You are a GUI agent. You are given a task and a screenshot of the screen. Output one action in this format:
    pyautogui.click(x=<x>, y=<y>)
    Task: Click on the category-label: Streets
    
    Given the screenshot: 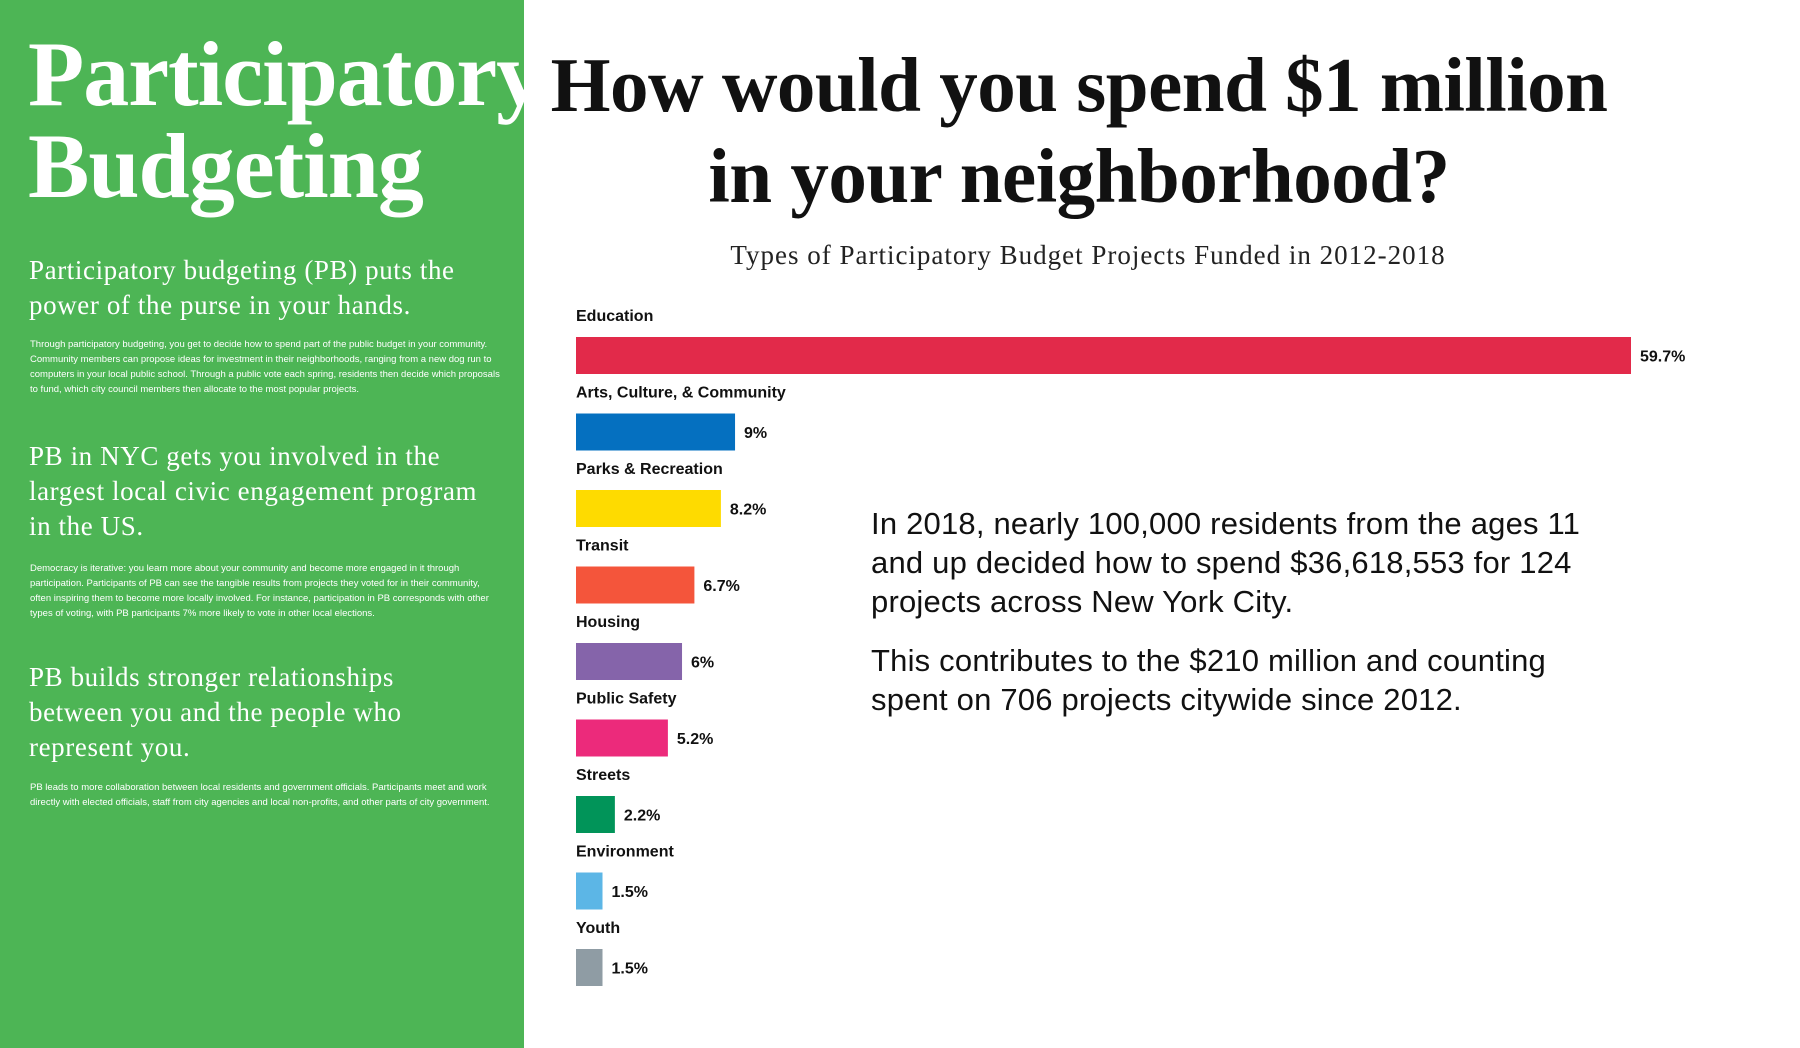 What is the action you would take?
    pyautogui.click(x=603, y=775)
    